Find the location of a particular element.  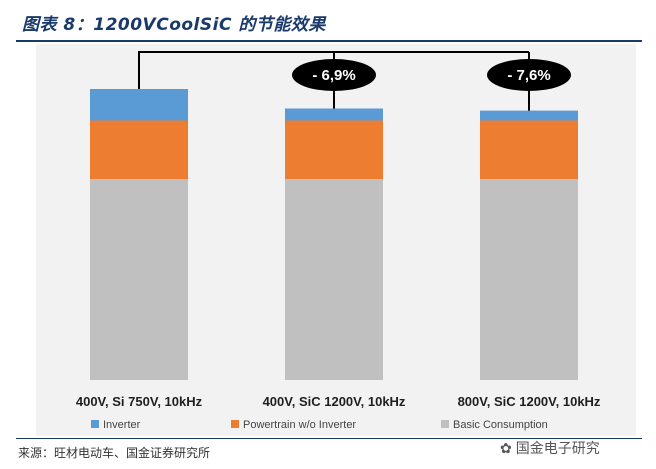

legend-swatch-inverter is located at coordinates (95, 424).